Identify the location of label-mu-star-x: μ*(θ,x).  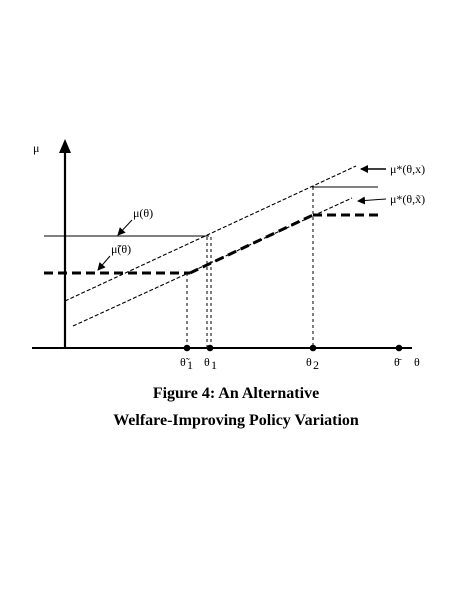
(407, 169).